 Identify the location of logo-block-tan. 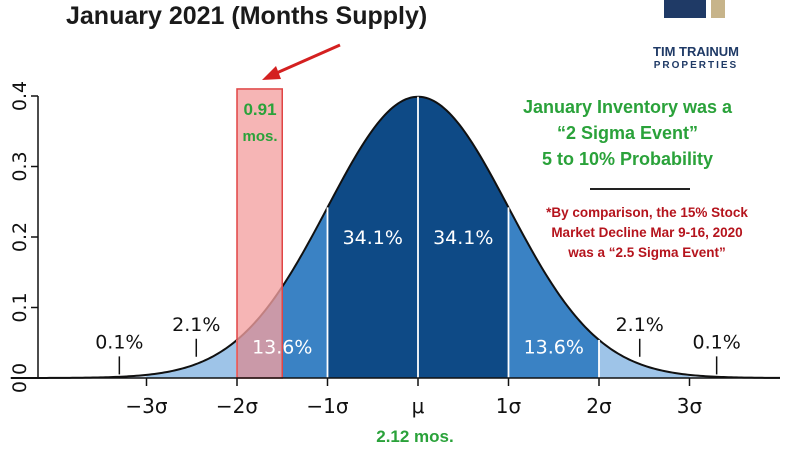
(718, 9).